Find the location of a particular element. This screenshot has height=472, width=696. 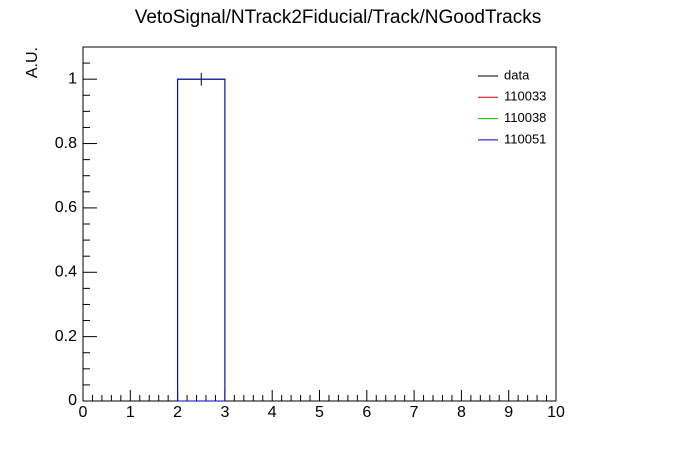

y-tick-label: 0 is located at coordinates (72, 400).